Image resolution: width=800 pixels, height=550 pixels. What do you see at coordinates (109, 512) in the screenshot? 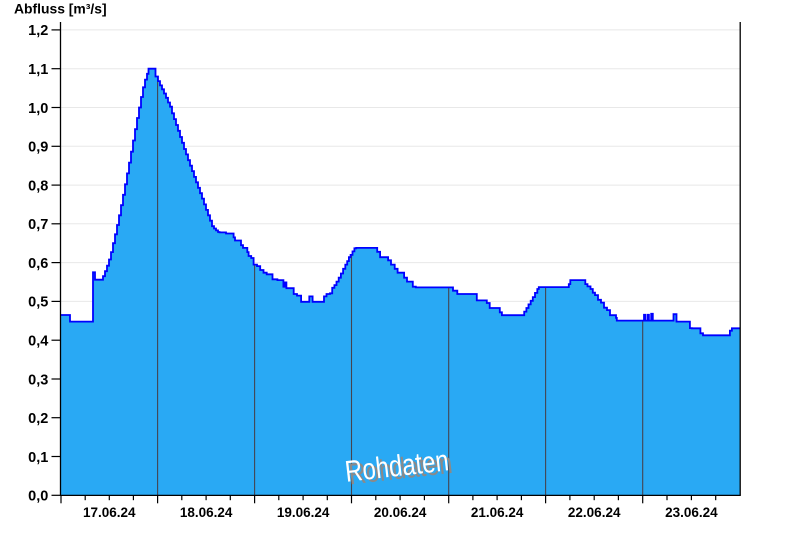
I see `svg-text: 17.06.24` at bounding box center [109, 512].